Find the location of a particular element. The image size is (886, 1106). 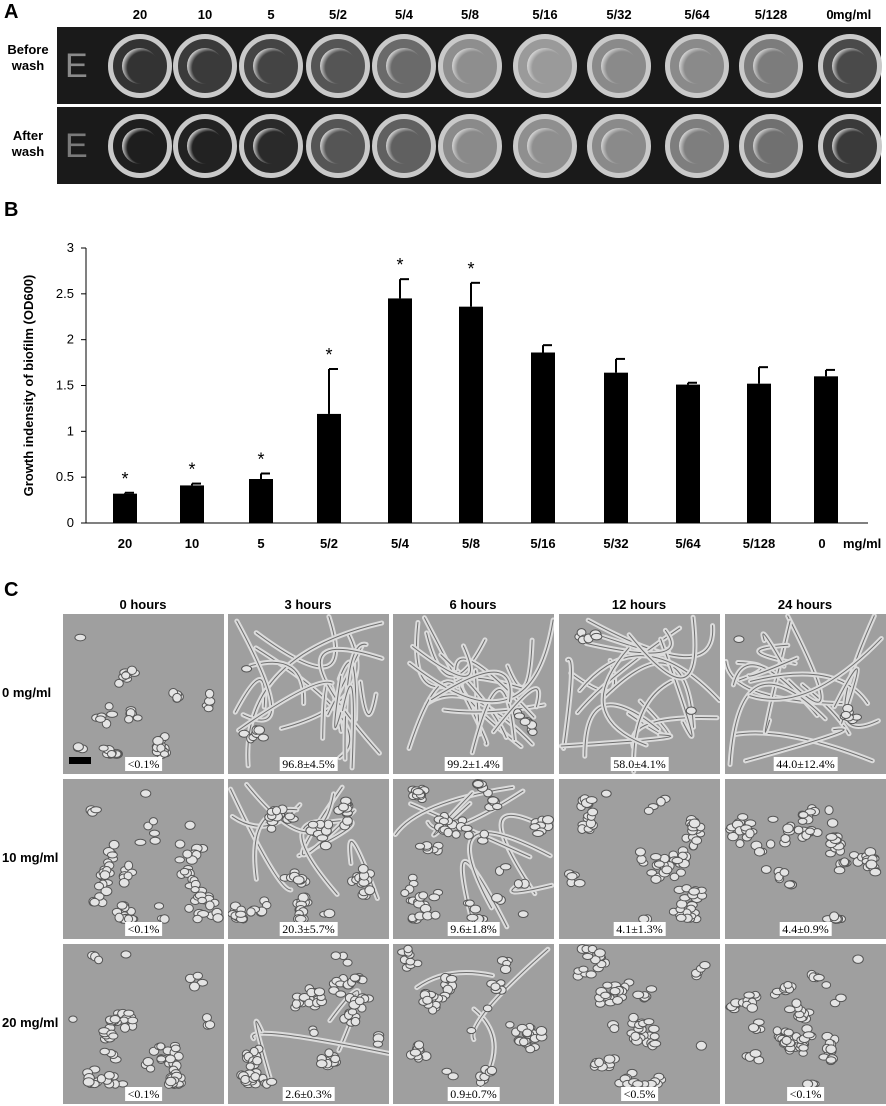

y-tick-label: 1 is located at coordinates (70, 430).